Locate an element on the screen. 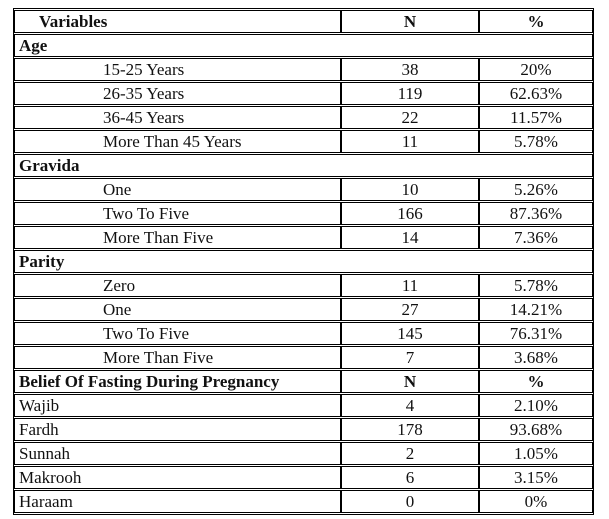 Image resolution: width=609 pixels, height=519 pixels. table-row: One 10 5.26% is located at coordinates (303, 189).